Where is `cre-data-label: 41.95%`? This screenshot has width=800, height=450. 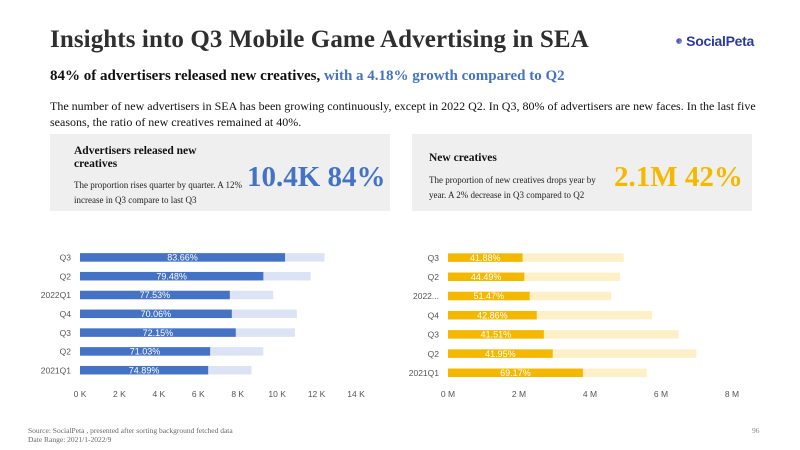 cre-data-label: 41.95% is located at coordinates (500, 354).